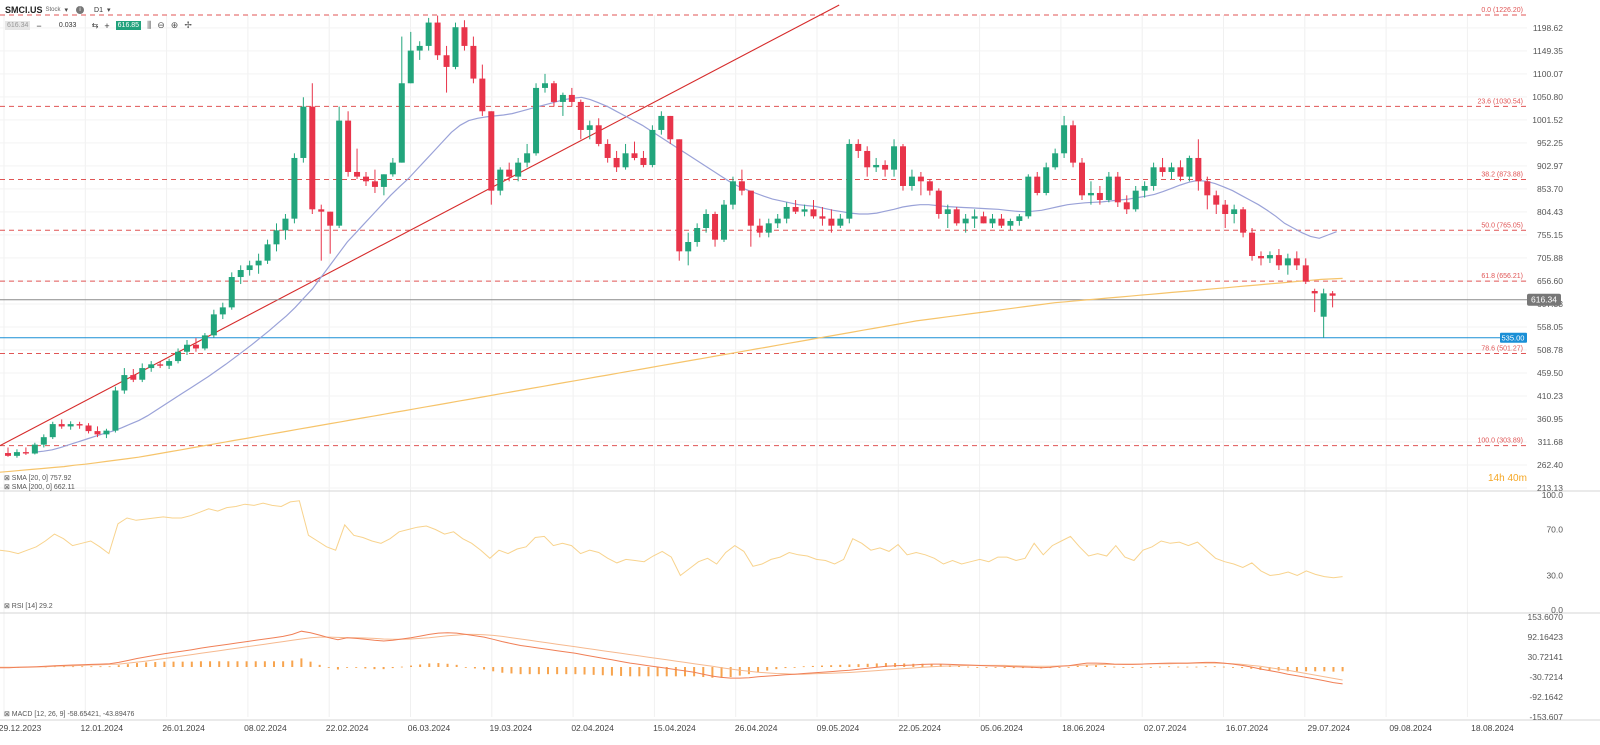  I want to click on macd-line, so click(671, 657).